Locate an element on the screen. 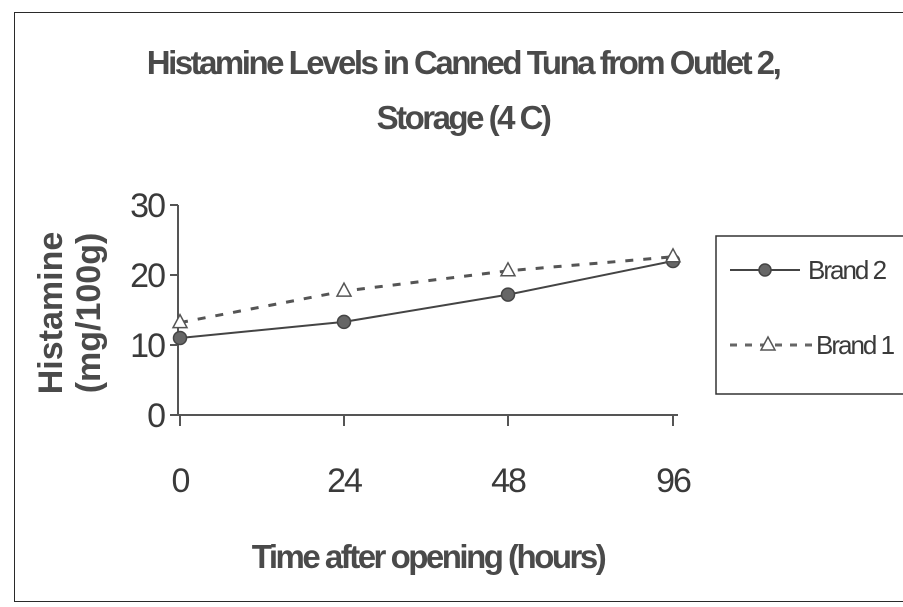 The height and width of the screenshot is (607, 903). y-axis-label-line1: Histamine is located at coordinates (51, 313).